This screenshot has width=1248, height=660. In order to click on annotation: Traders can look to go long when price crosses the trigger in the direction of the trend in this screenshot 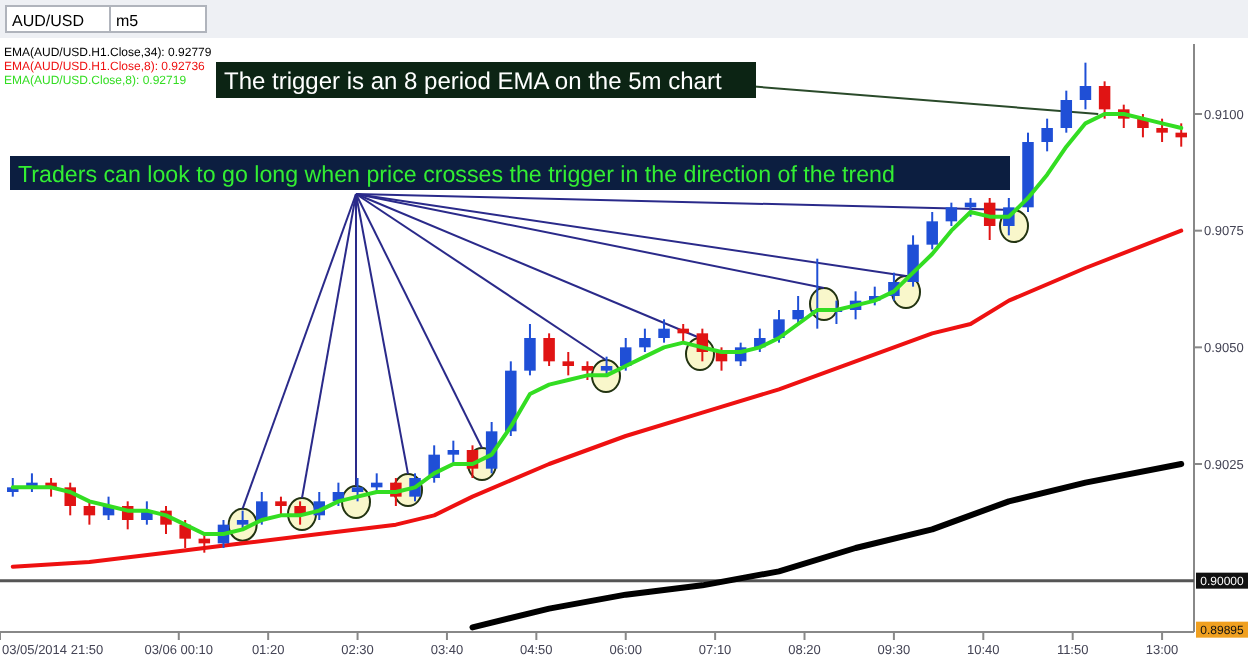, I will do `click(456, 175)`.